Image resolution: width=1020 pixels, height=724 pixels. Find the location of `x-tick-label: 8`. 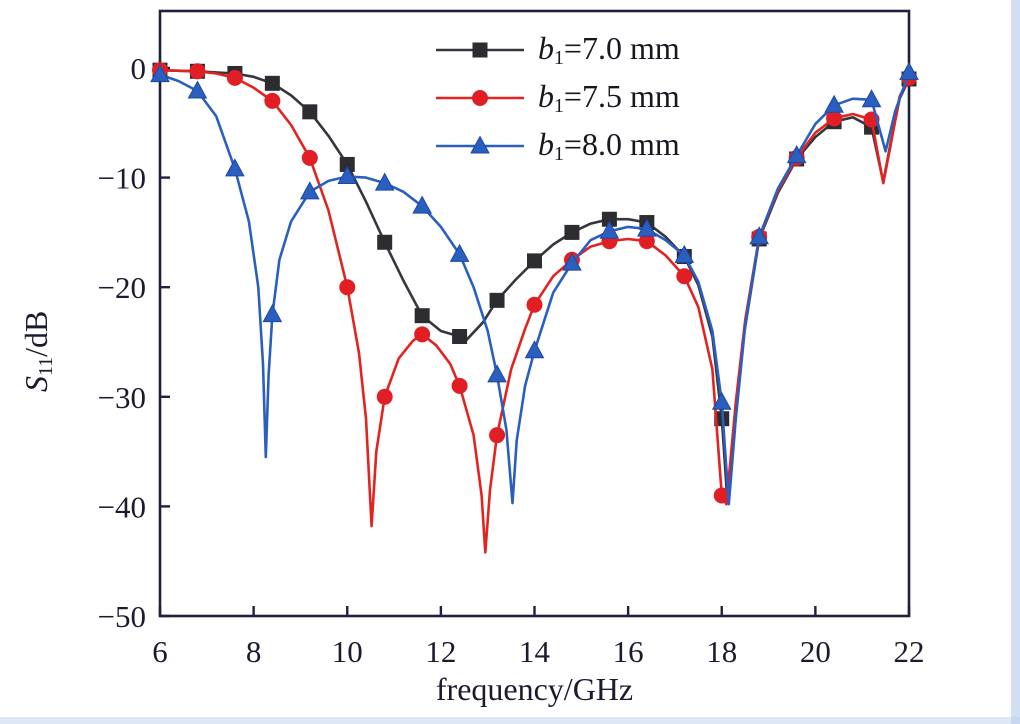

x-tick-label: 8 is located at coordinates (254, 651).